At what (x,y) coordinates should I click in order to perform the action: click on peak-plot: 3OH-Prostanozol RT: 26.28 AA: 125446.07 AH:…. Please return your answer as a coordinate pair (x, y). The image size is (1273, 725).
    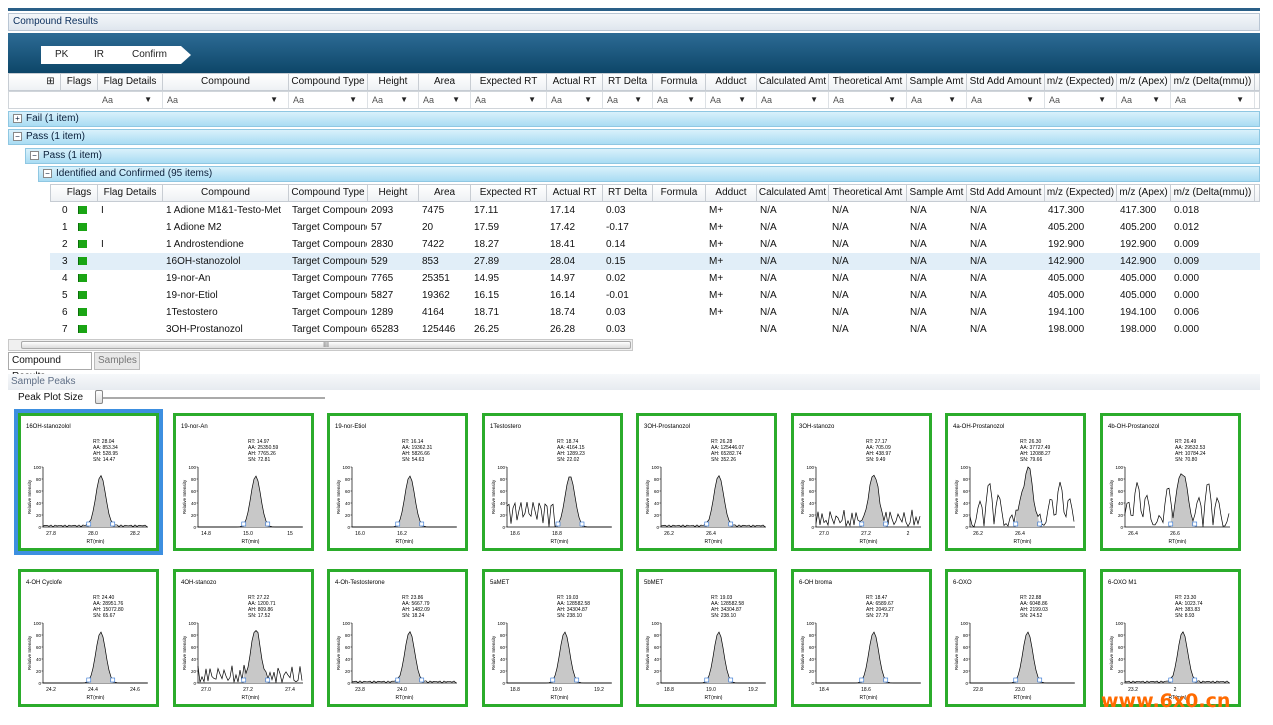
    Looking at the image, I should click on (706, 482).